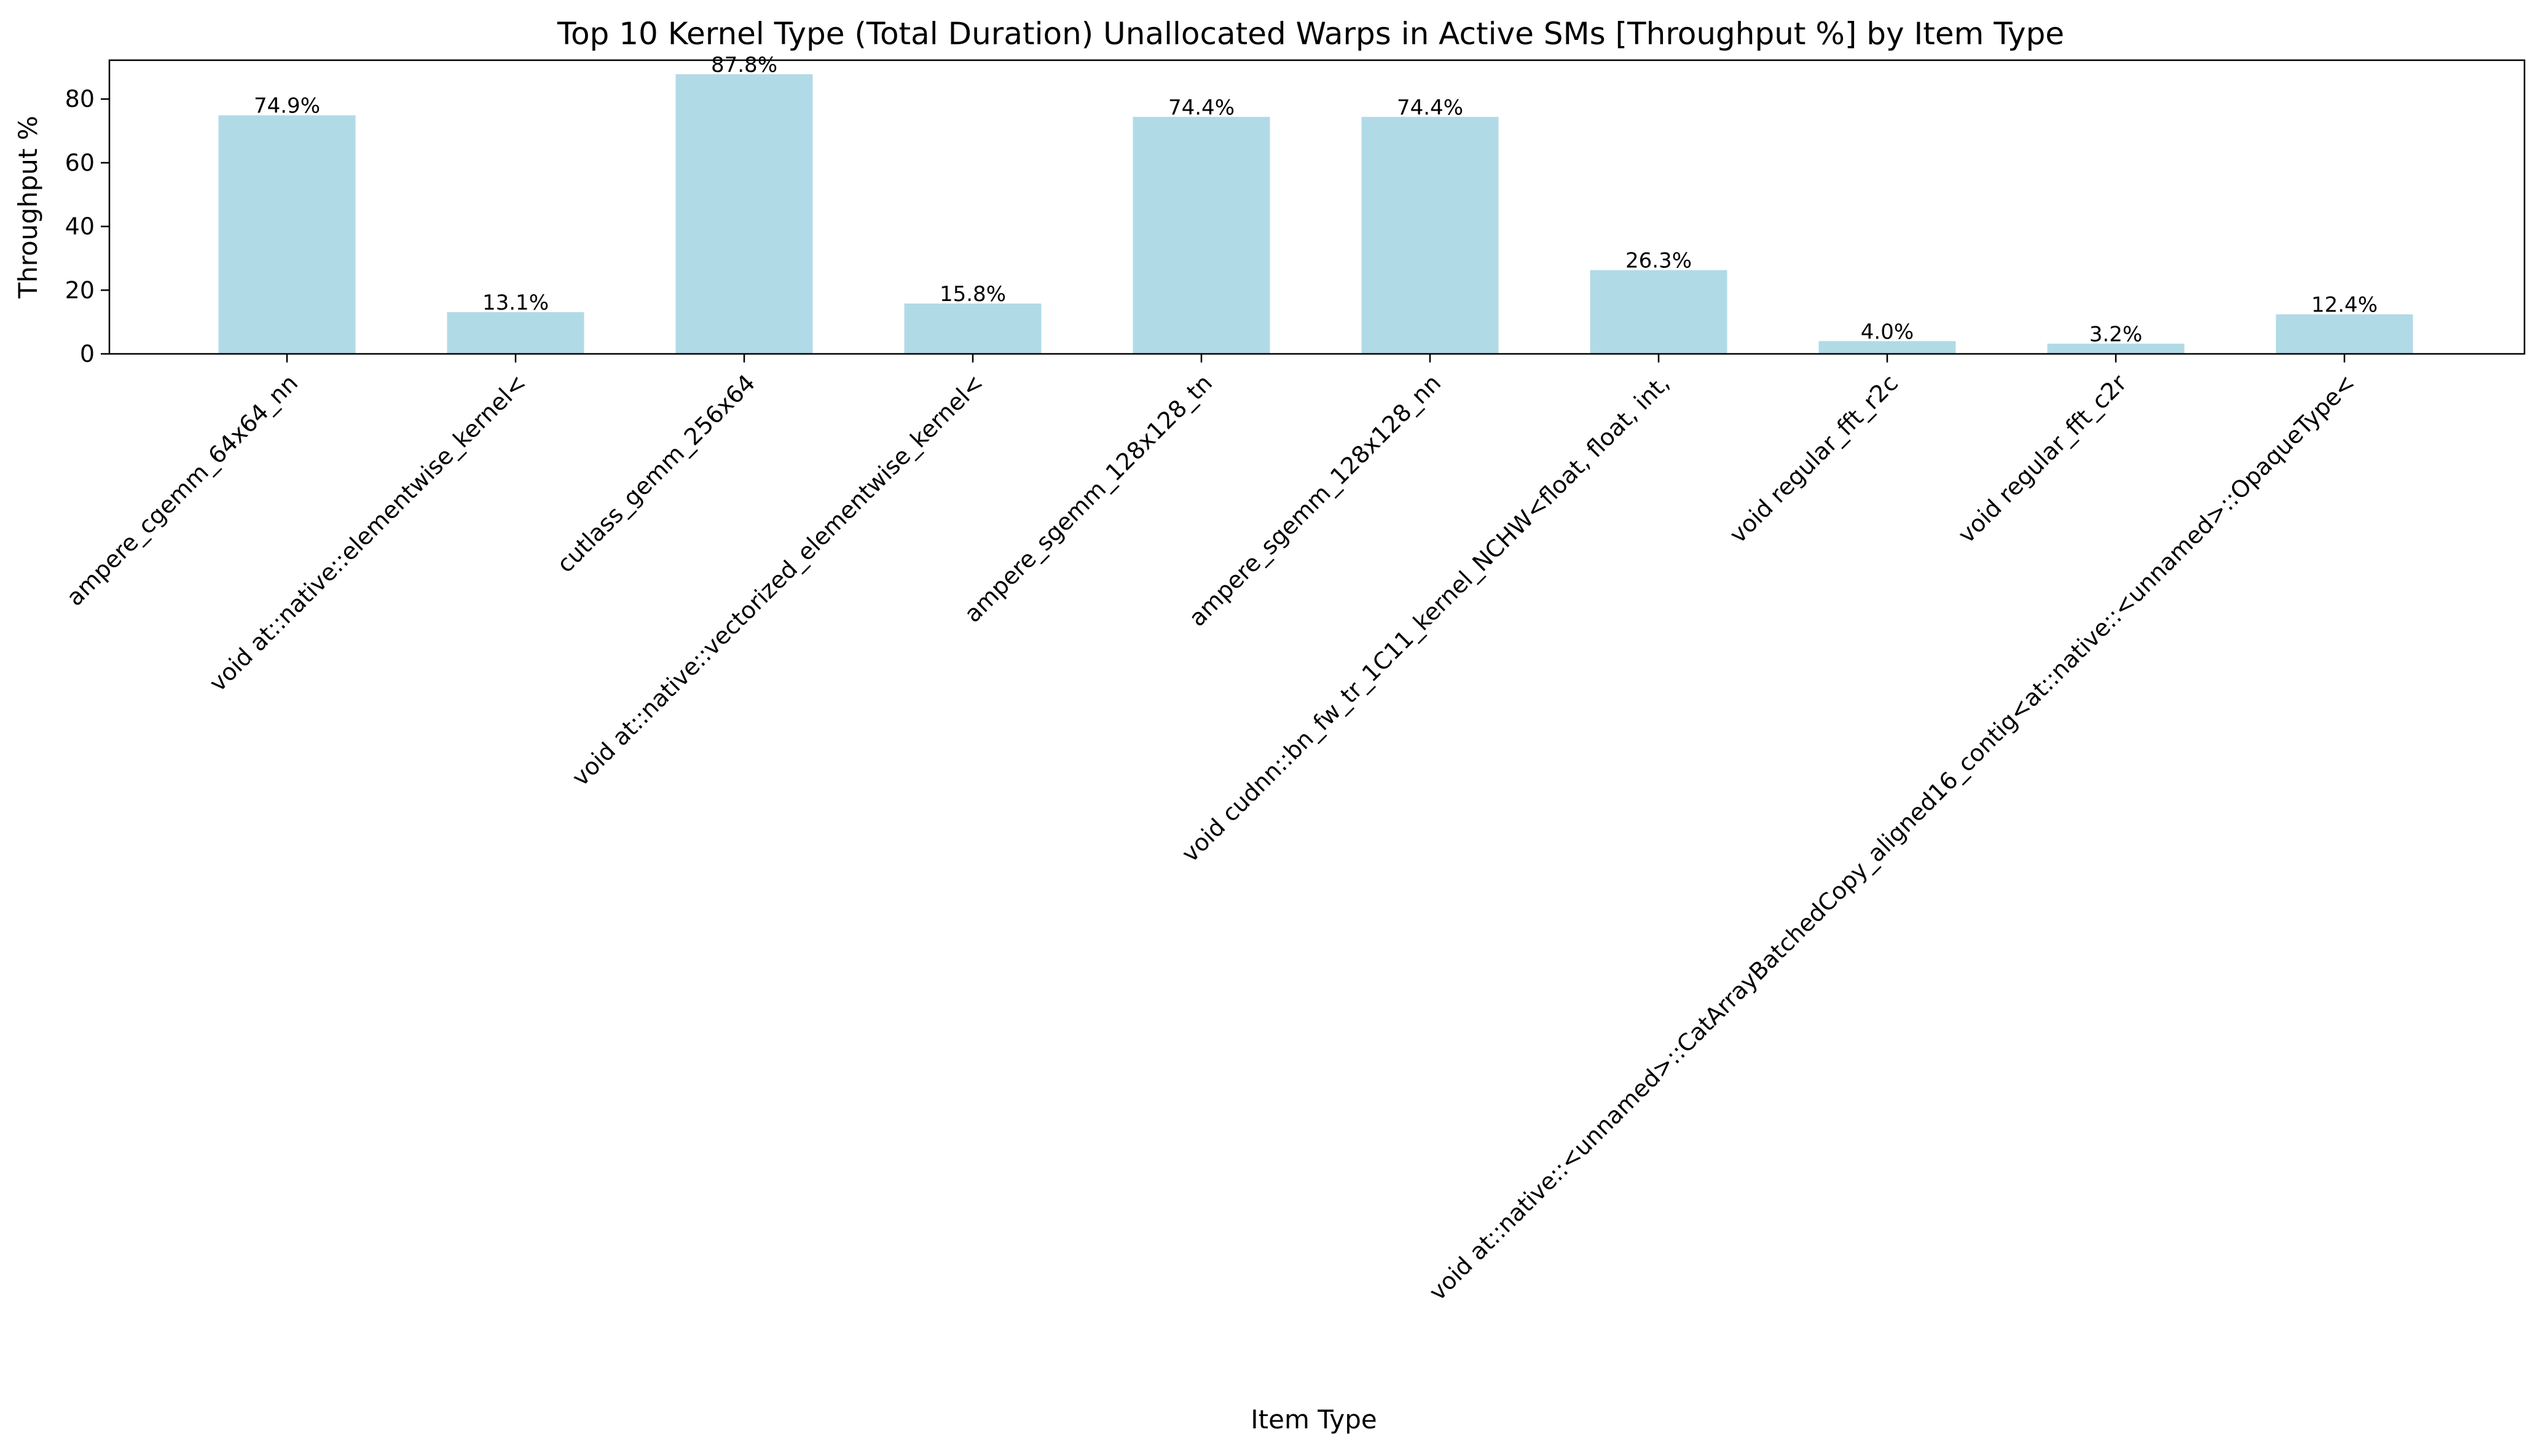 The height and width of the screenshot is (1456, 2538). What do you see at coordinates (1813, 458) in the screenshot?
I see `x-tick-label-7: void regular_fft_r2c` at bounding box center [1813, 458].